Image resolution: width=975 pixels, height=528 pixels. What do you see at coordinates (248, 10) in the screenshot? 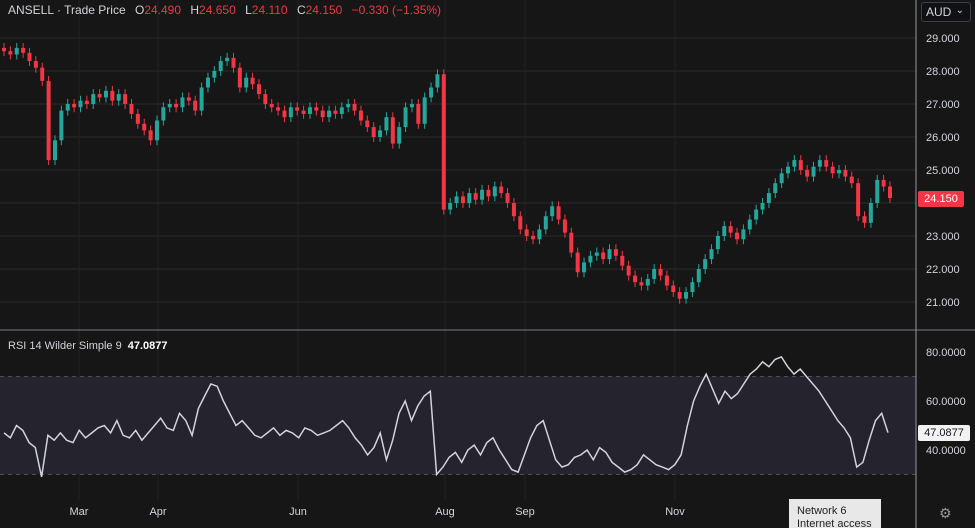
I see `low-label: L` at bounding box center [248, 10].